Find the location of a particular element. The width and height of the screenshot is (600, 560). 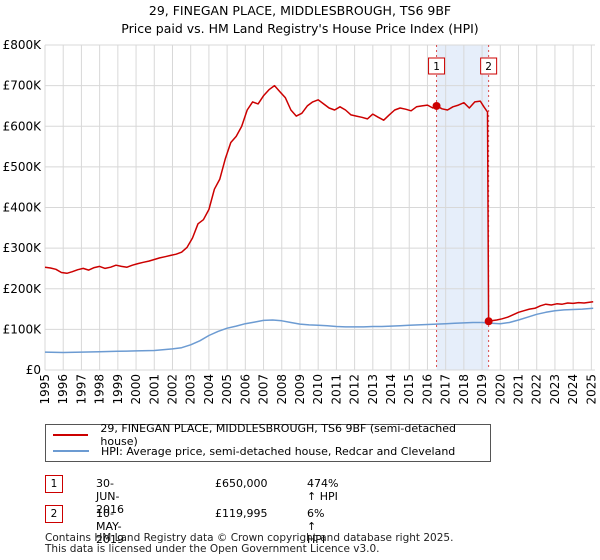

x-tick-label: 2004 is located at coordinates (209, 389).